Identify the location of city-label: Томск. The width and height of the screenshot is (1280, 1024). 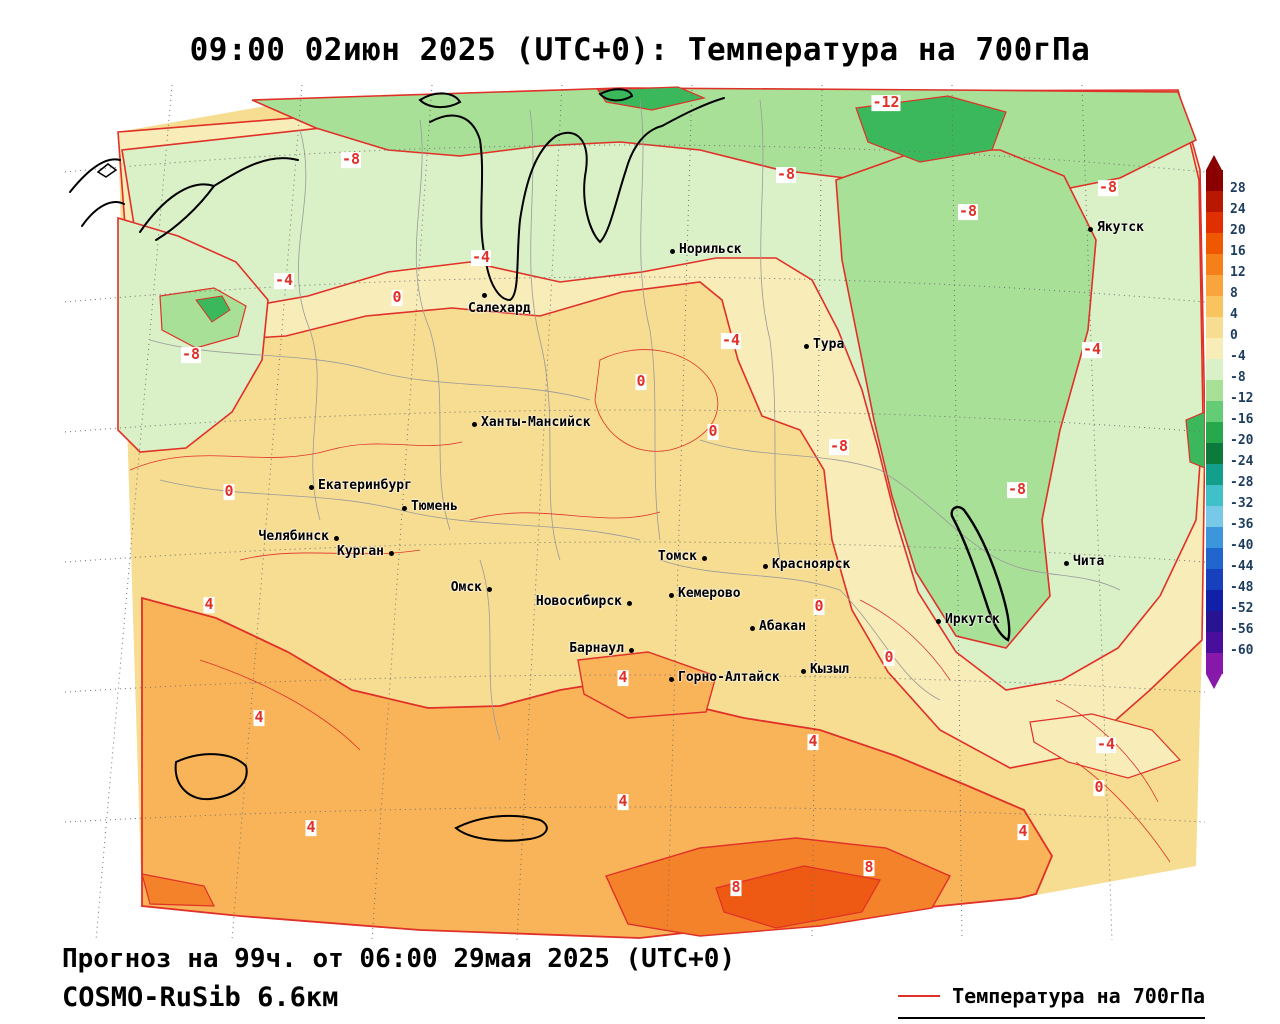
(677, 556).